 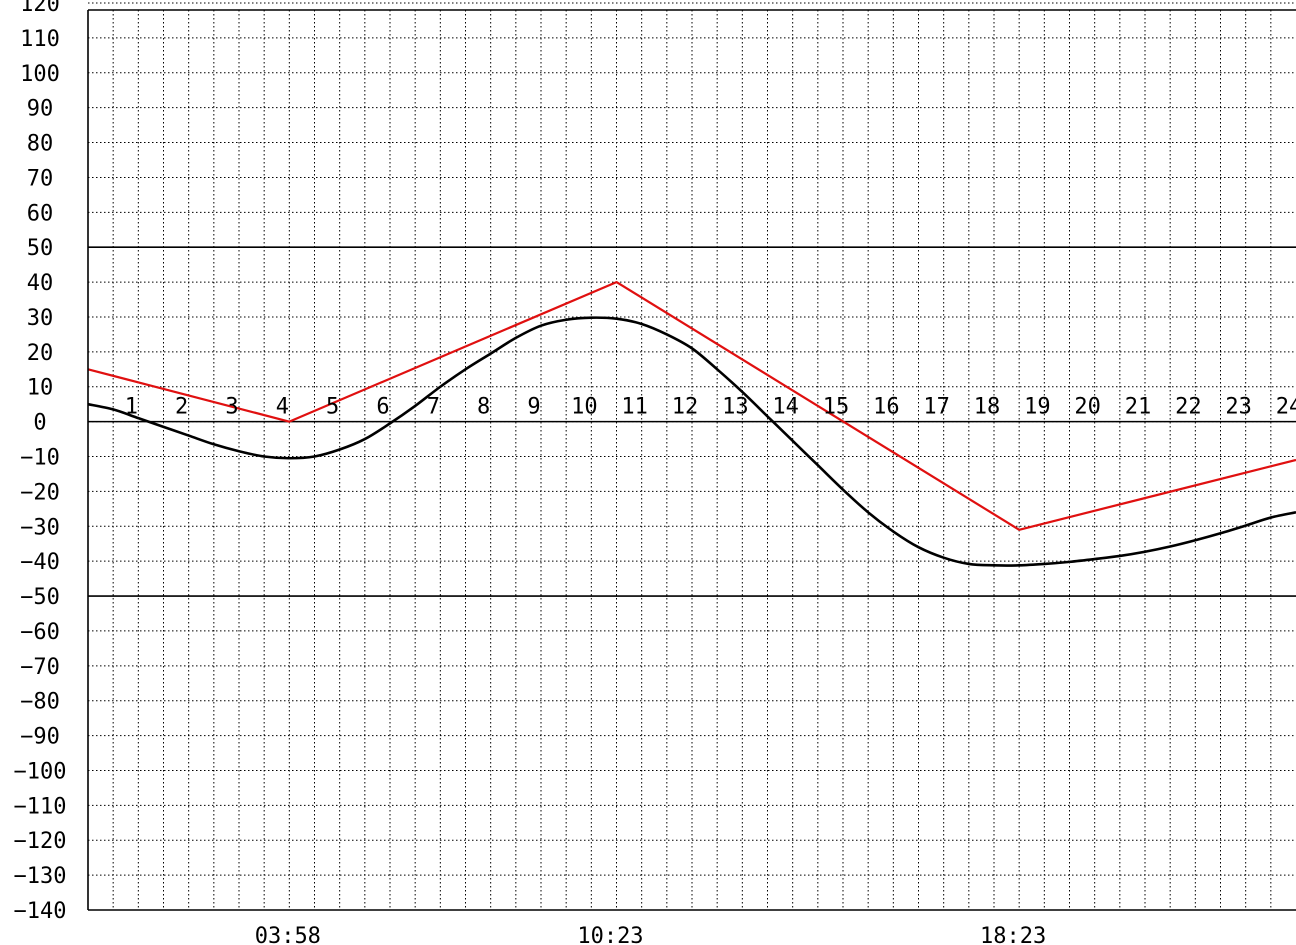 I want to click on hour-label: 18, so click(x=987, y=407).